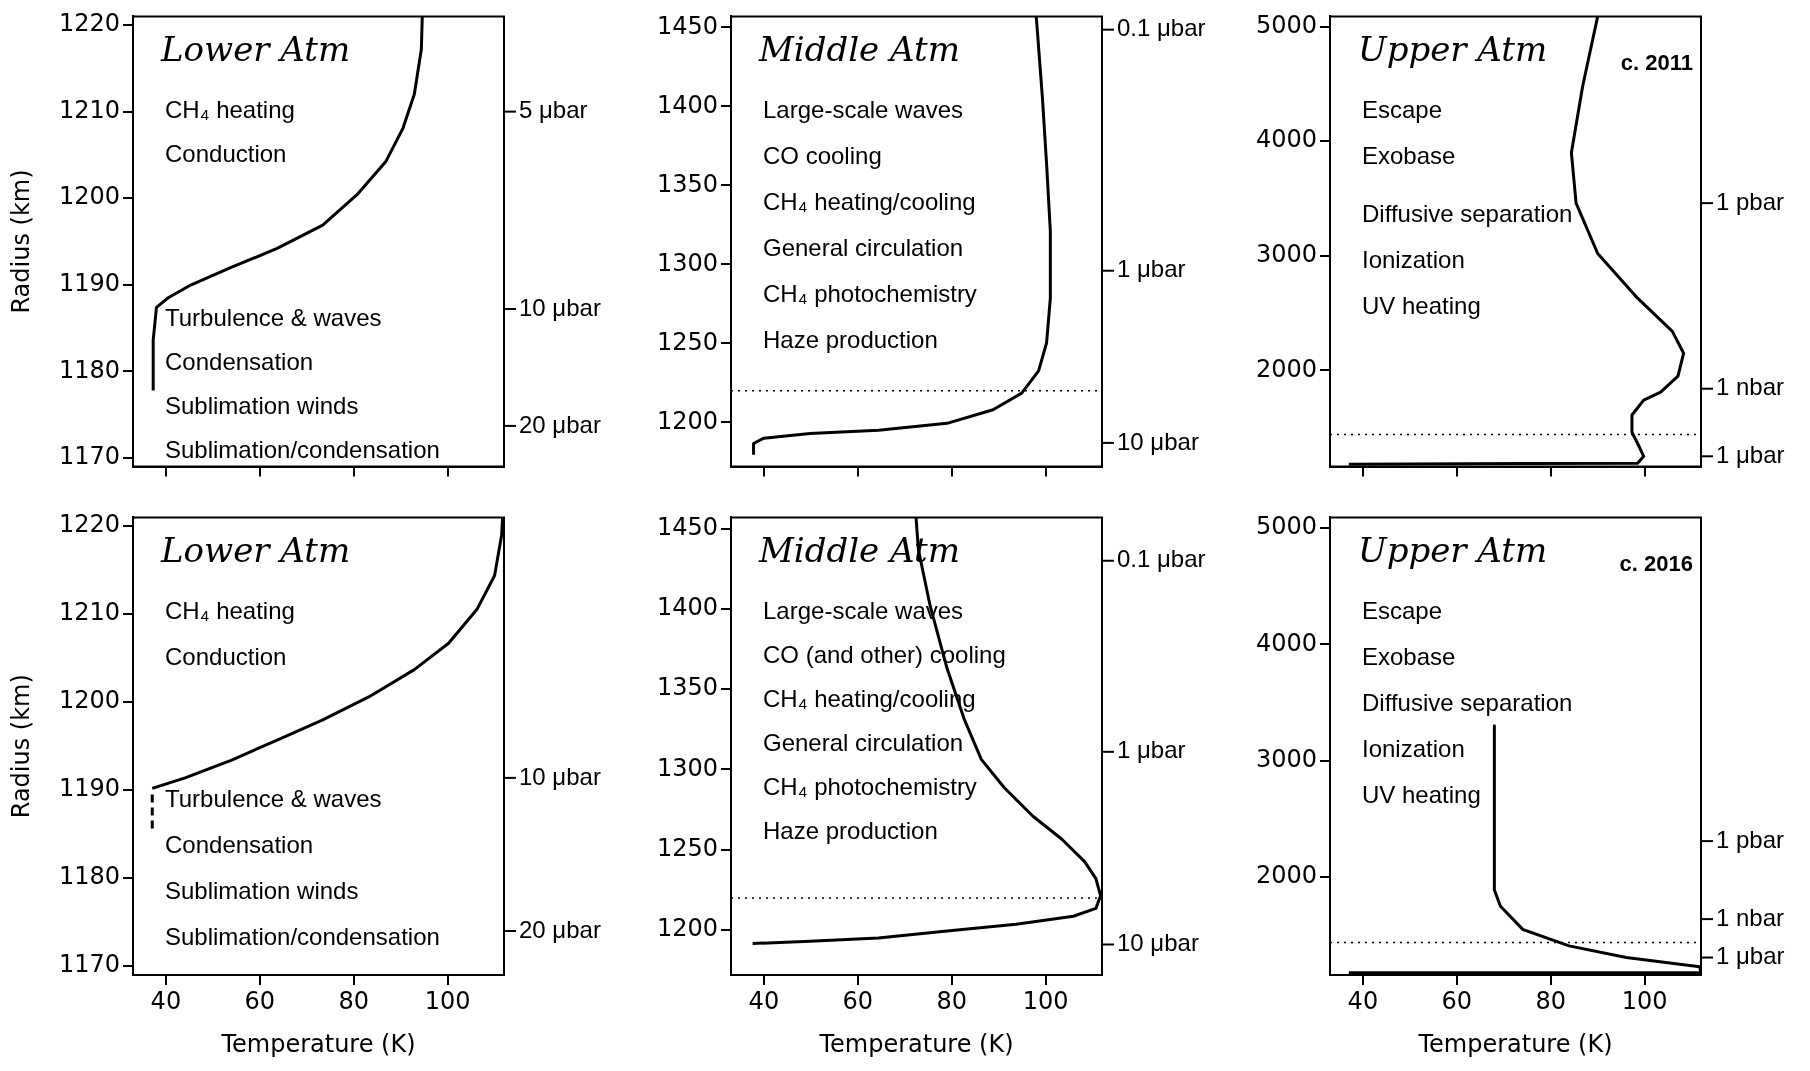 This screenshot has width=1810, height=1071. Describe the element at coordinates (230, 611) in the screenshot. I see `annotation: CH₄ heating` at that location.